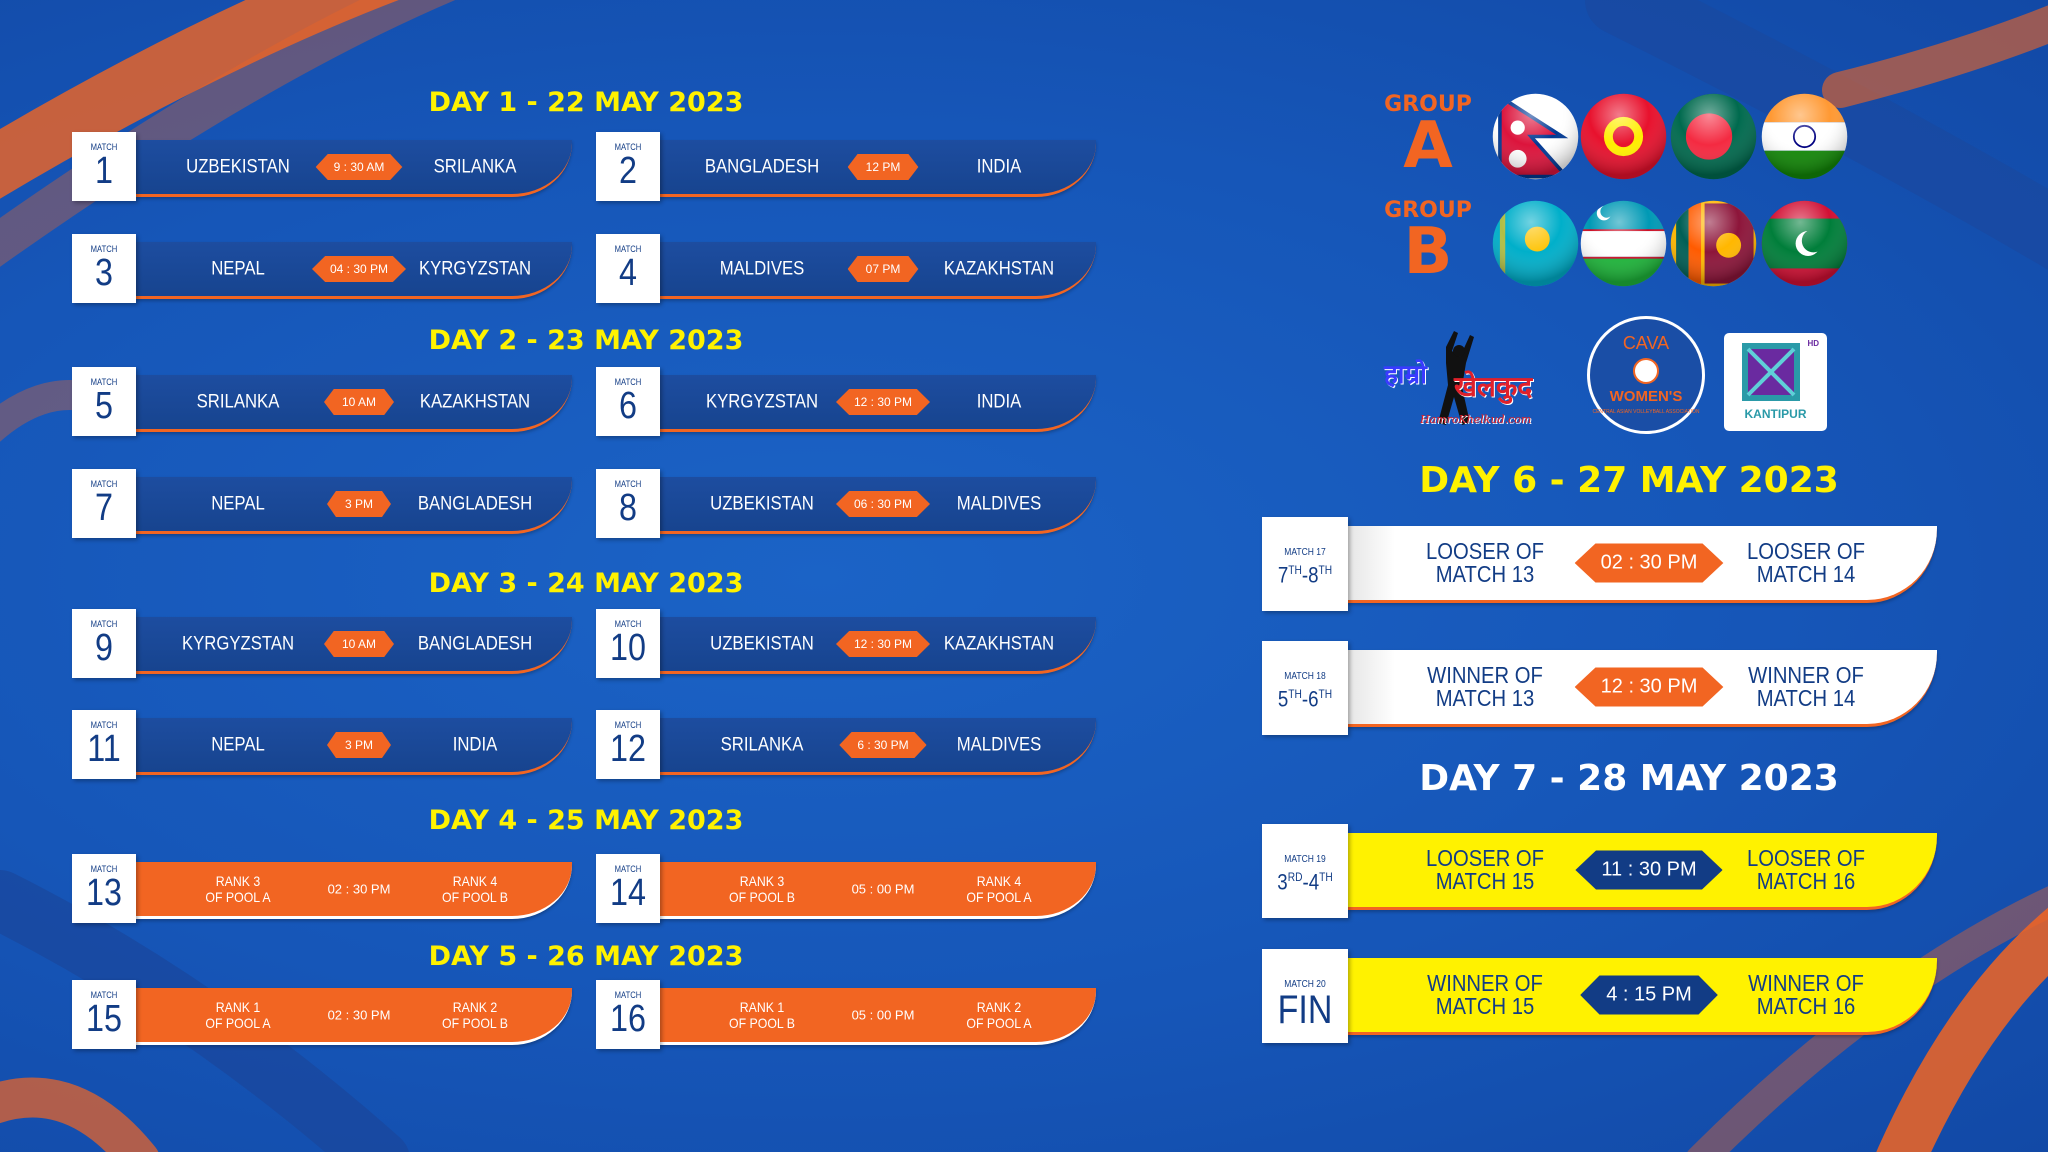 The image size is (2048, 1152). I want to click on nepal-flag-icon, so click(1535, 136).